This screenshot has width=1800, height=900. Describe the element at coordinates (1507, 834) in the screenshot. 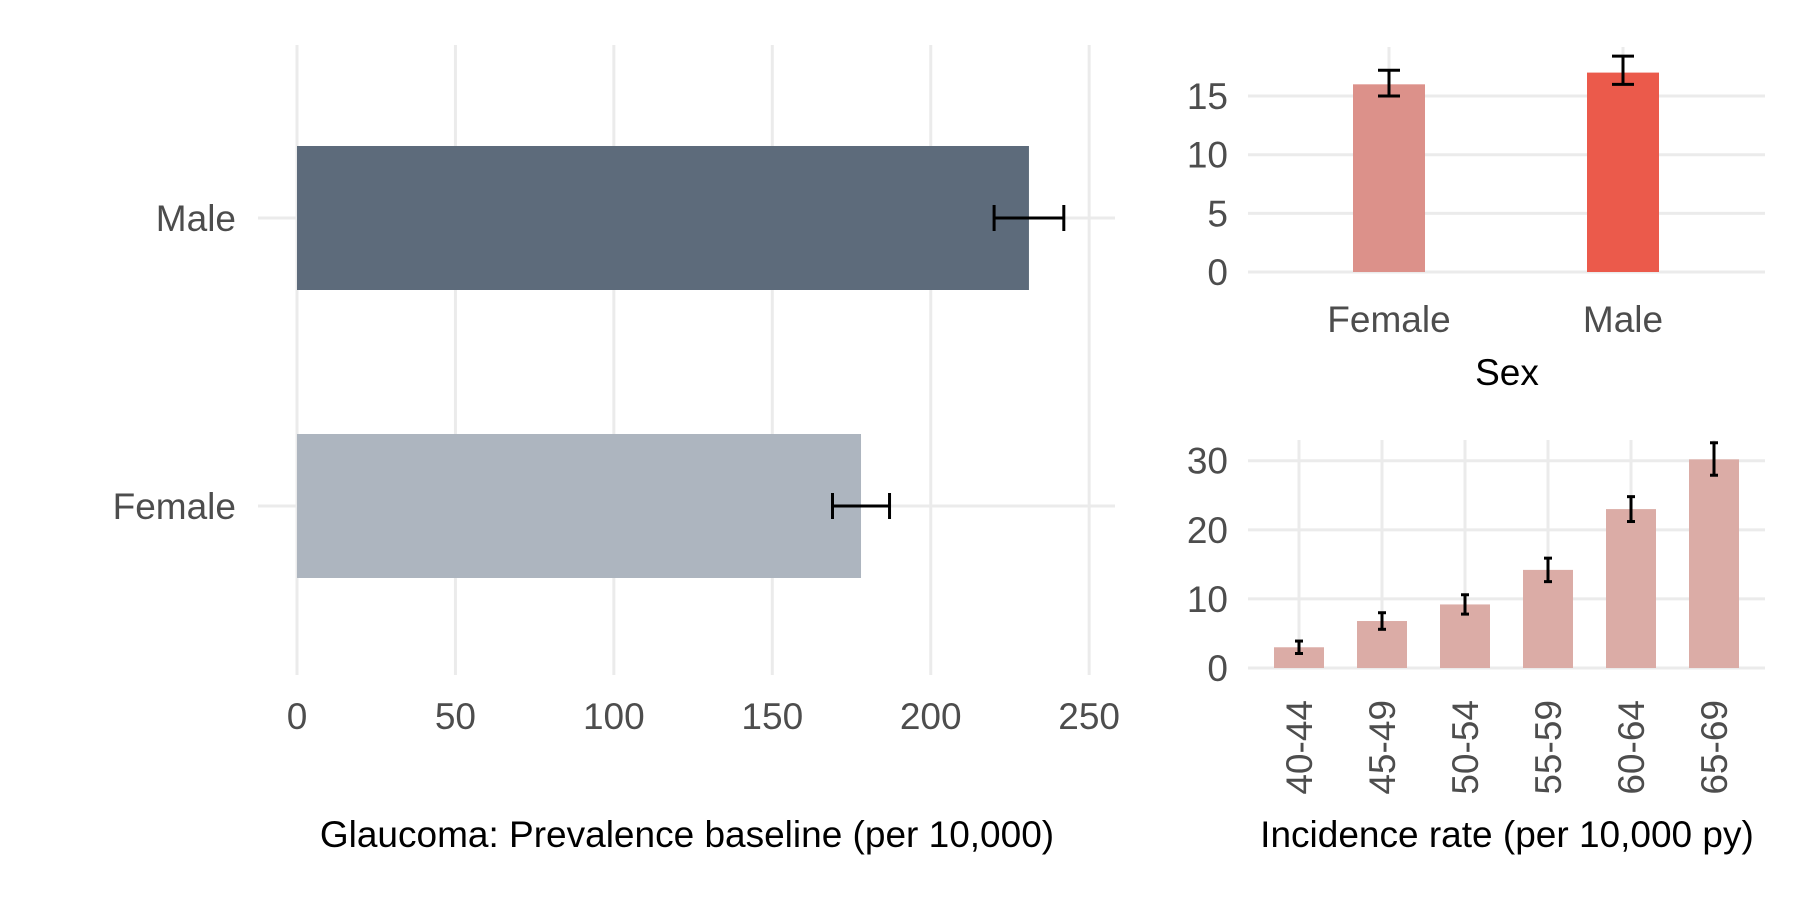

I see `x-axis-title: Incidence rate (per 10,000 py)` at that location.